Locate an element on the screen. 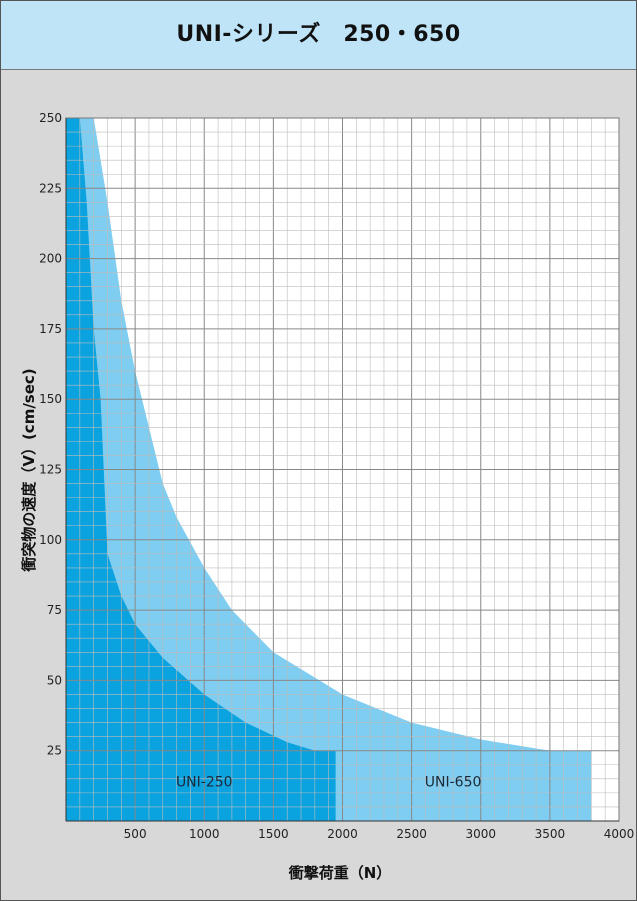 Image resolution: width=637 pixels, height=901 pixels. y-tick-label: 100 is located at coordinates (50, 540).